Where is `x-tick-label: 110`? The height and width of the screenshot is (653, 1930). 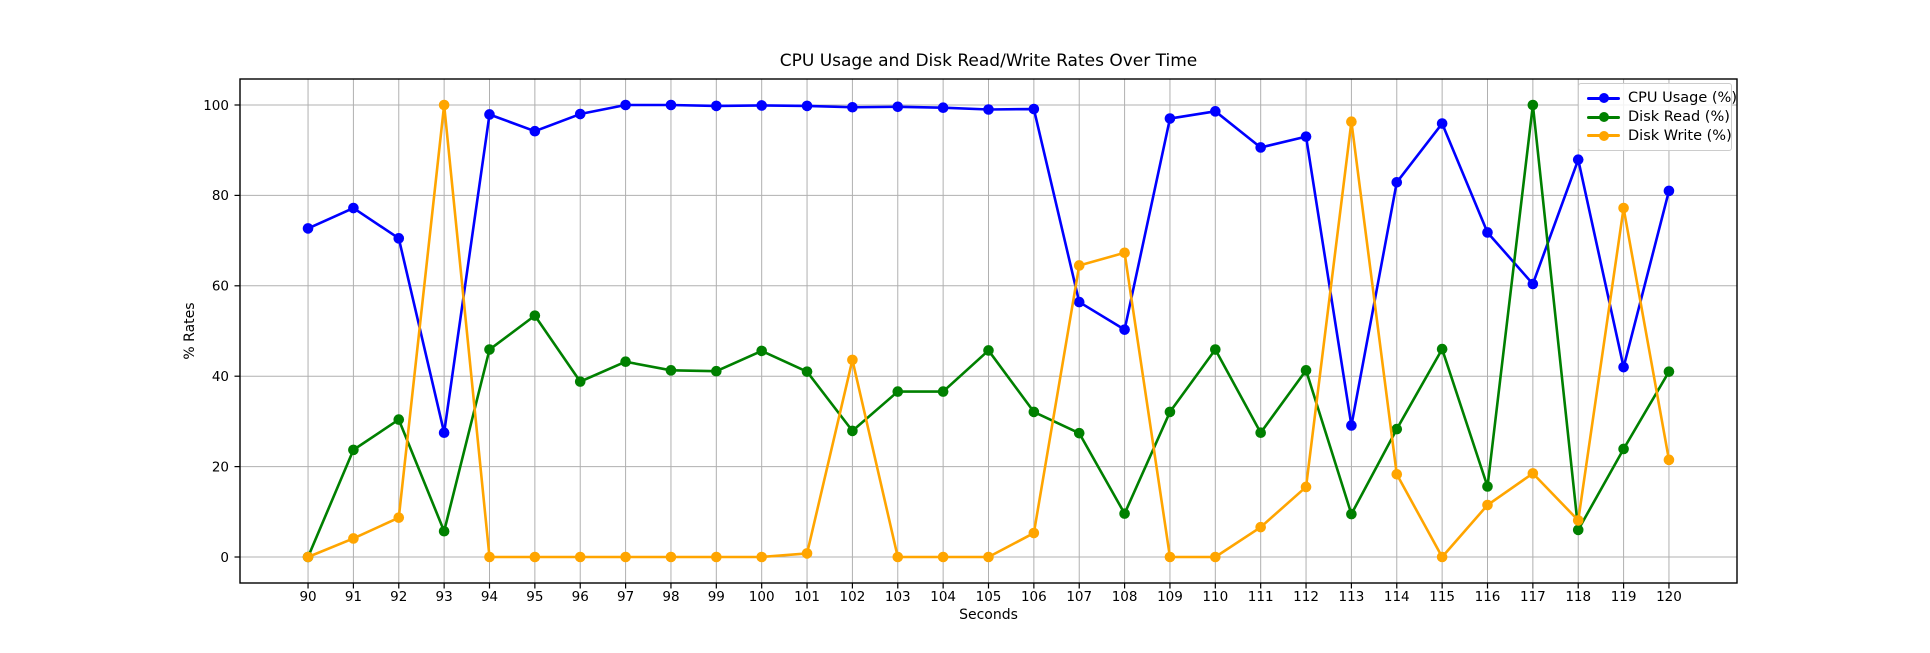 x-tick-label: 110 is located at coordinates (1215, 597).